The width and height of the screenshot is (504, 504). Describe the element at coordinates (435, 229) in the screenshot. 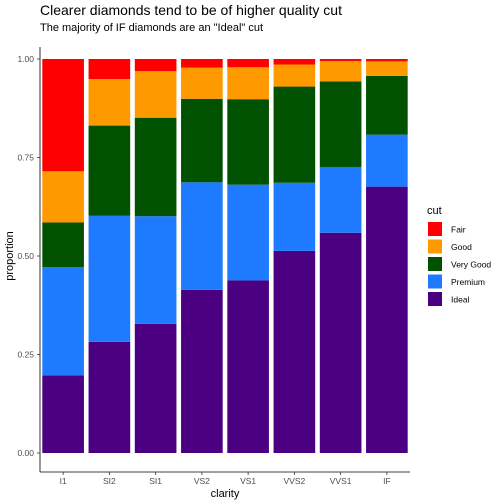

I see `legend-key-fair` at that location.